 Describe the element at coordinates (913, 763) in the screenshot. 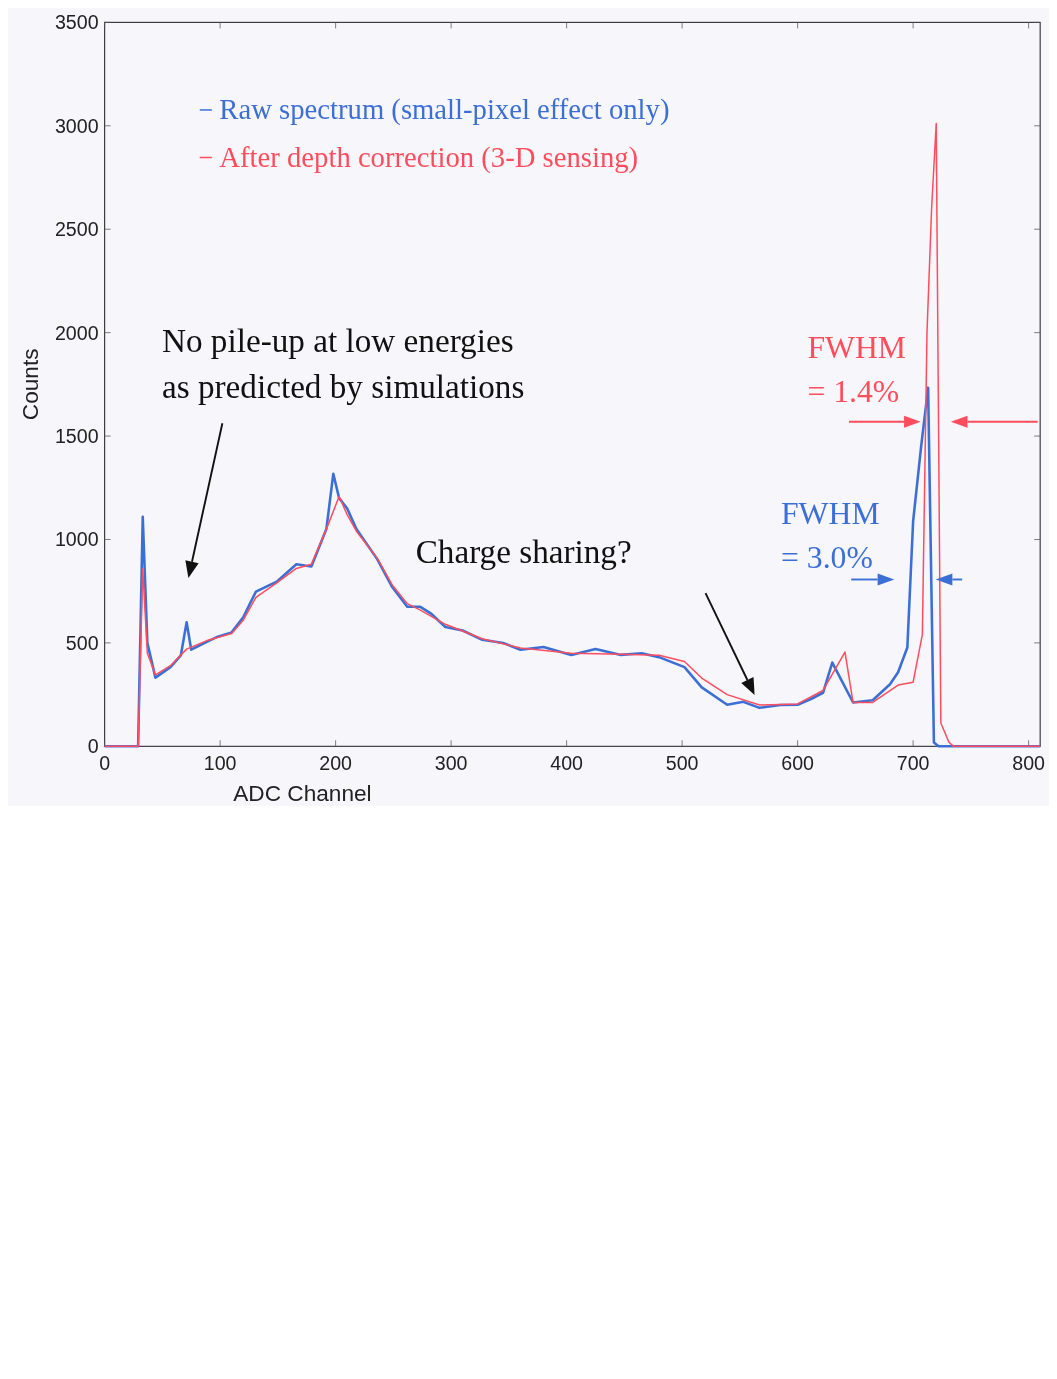

I see `x-tick-label: 700` at that location.